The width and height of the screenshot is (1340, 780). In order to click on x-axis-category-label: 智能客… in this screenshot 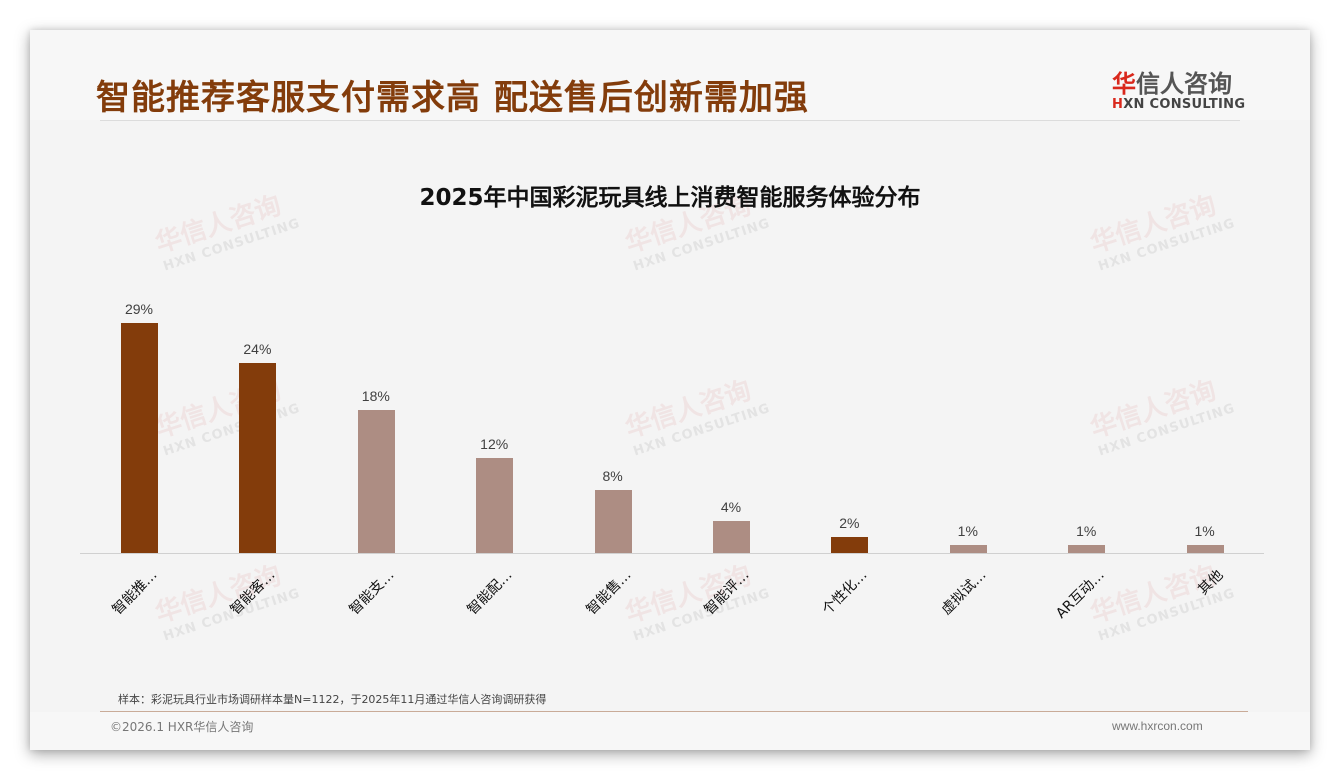, I will do `click(253, 593)`.